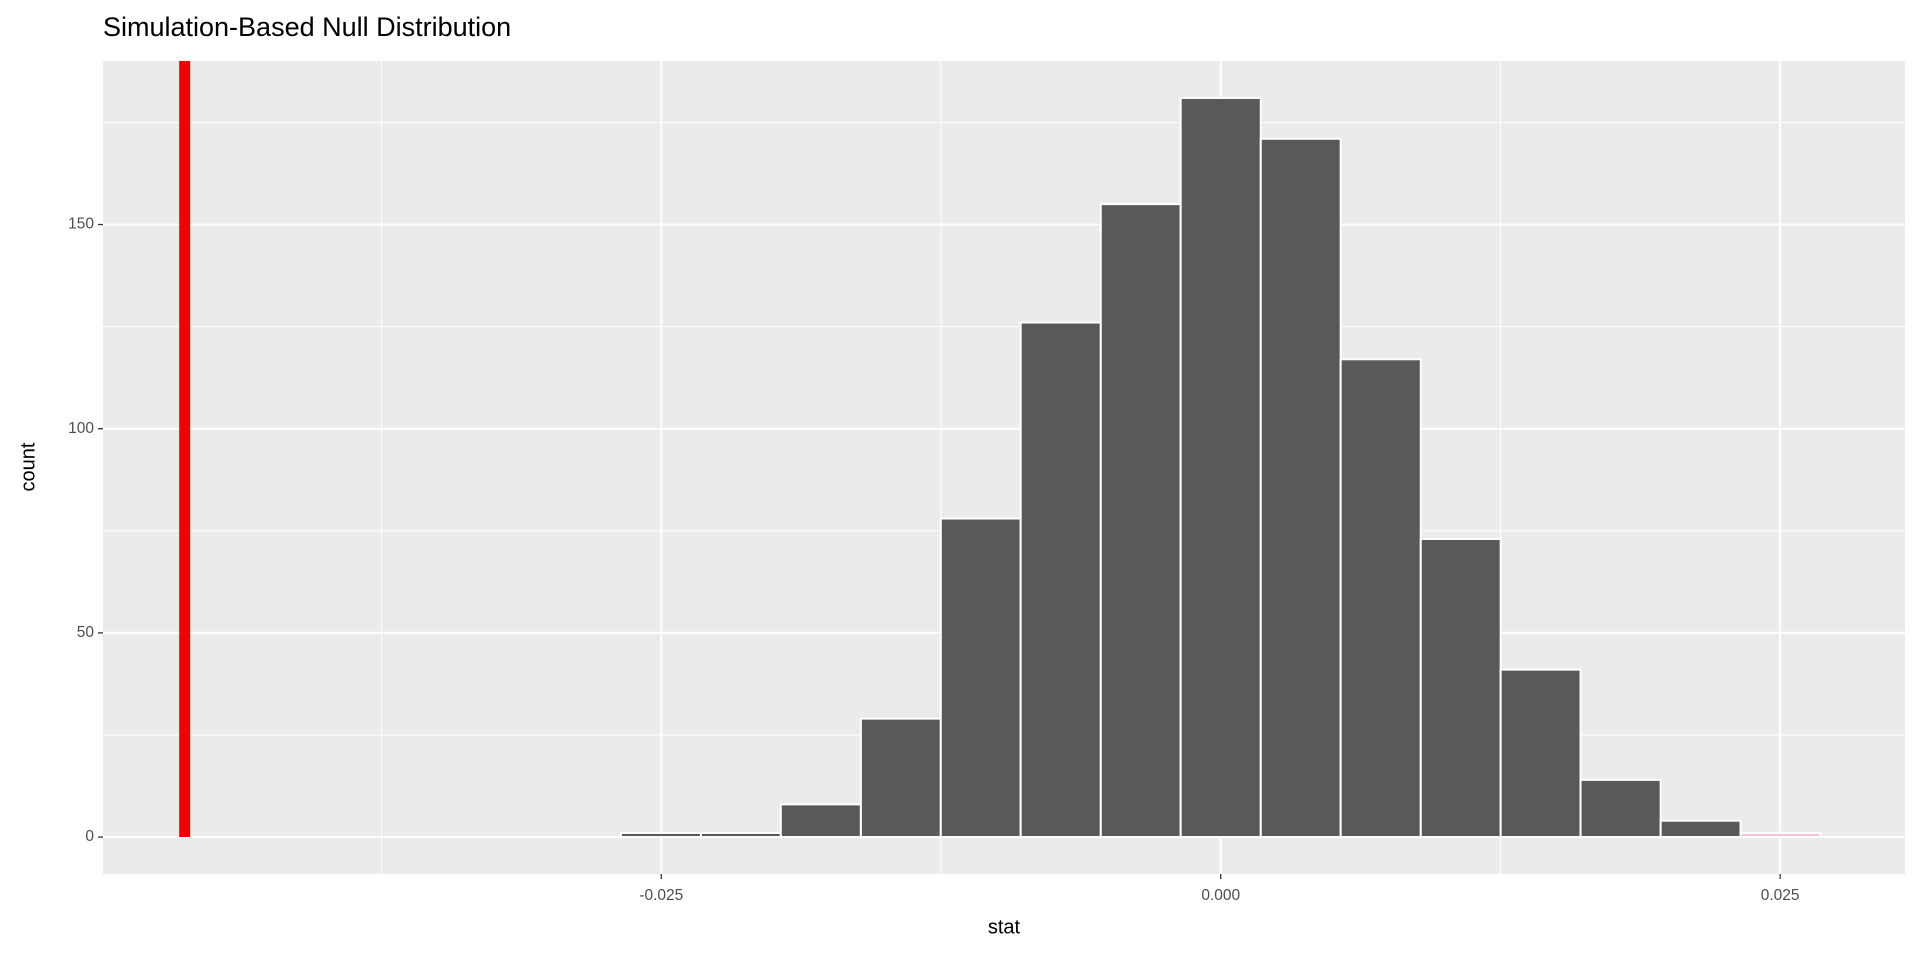 The width and height of the screenshot is (1920, 960). What do you see at coordinates (81, 428) in the screenshot?
I see `y-tick-label: 100` at bounding box center [81, 428].